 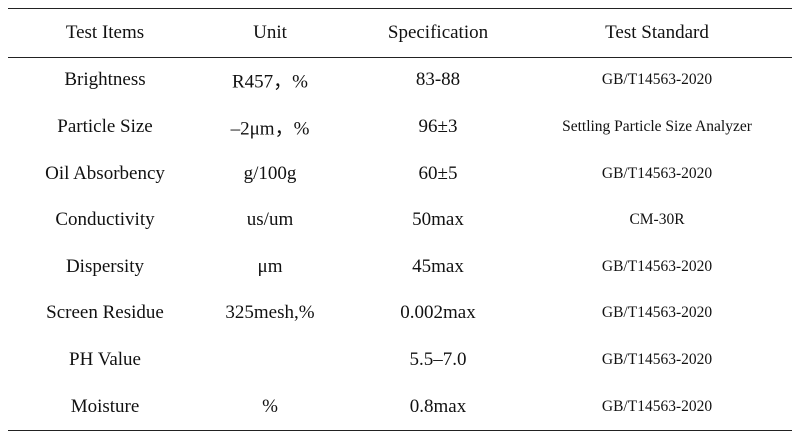 I want to click on item-cell: Brightness, so click(x=105, y=80).